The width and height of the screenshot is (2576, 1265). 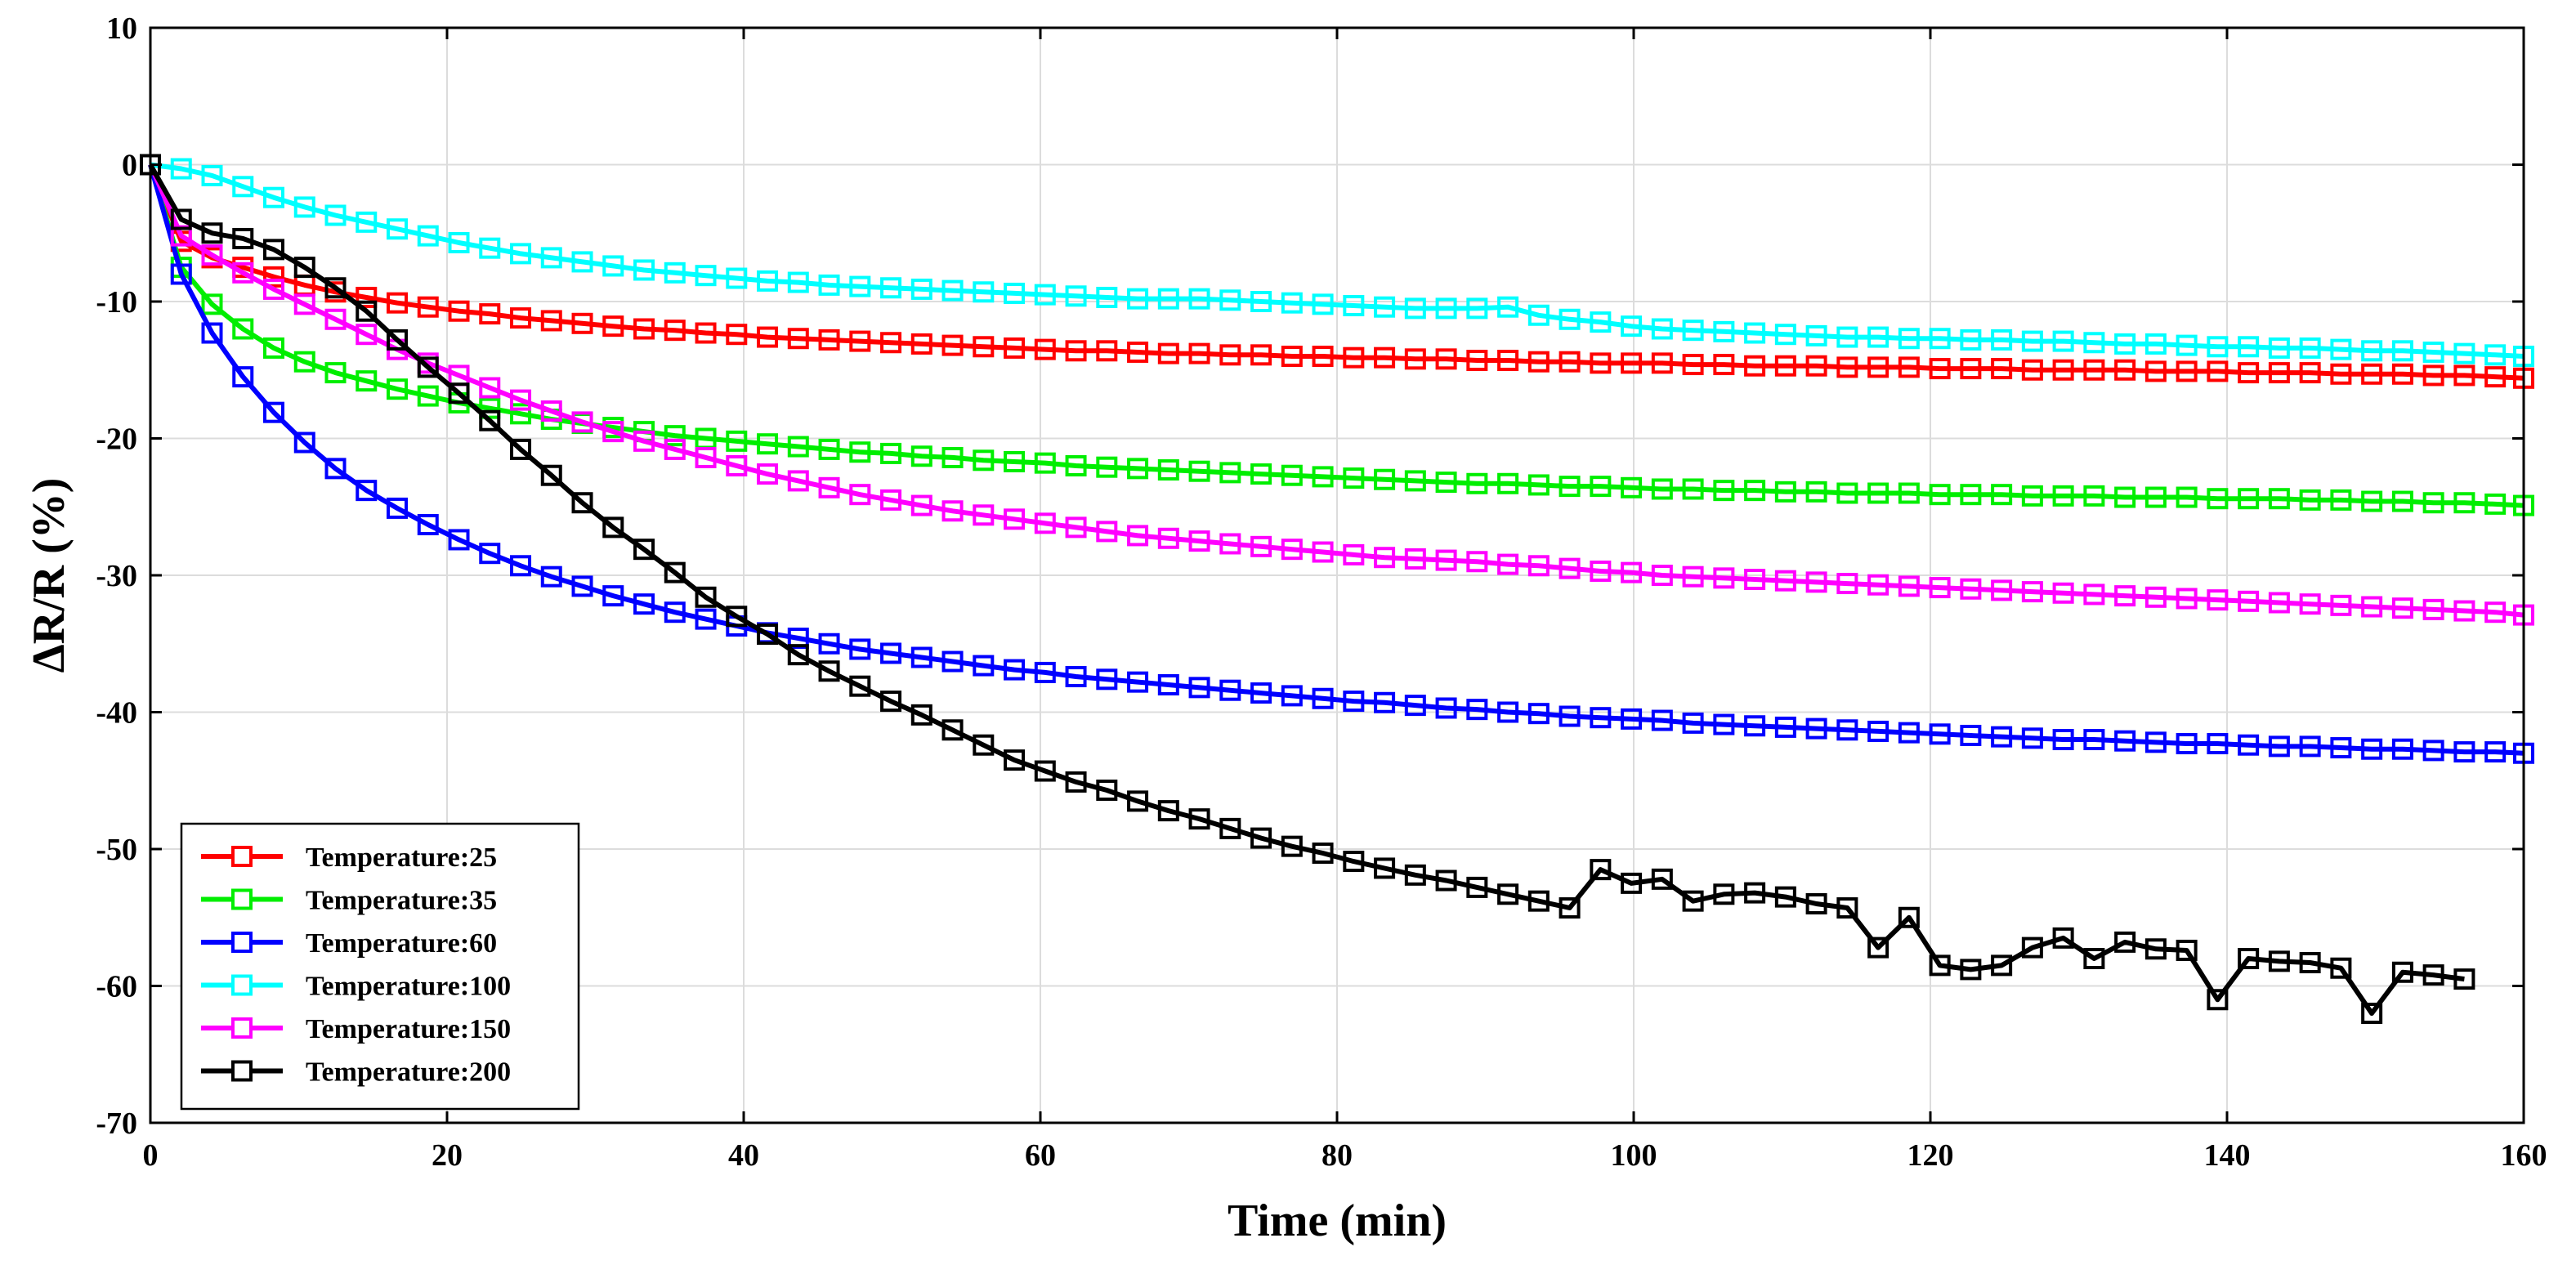 I want to click on legend-entry: Temperature:100, so click(x=356, y=987).